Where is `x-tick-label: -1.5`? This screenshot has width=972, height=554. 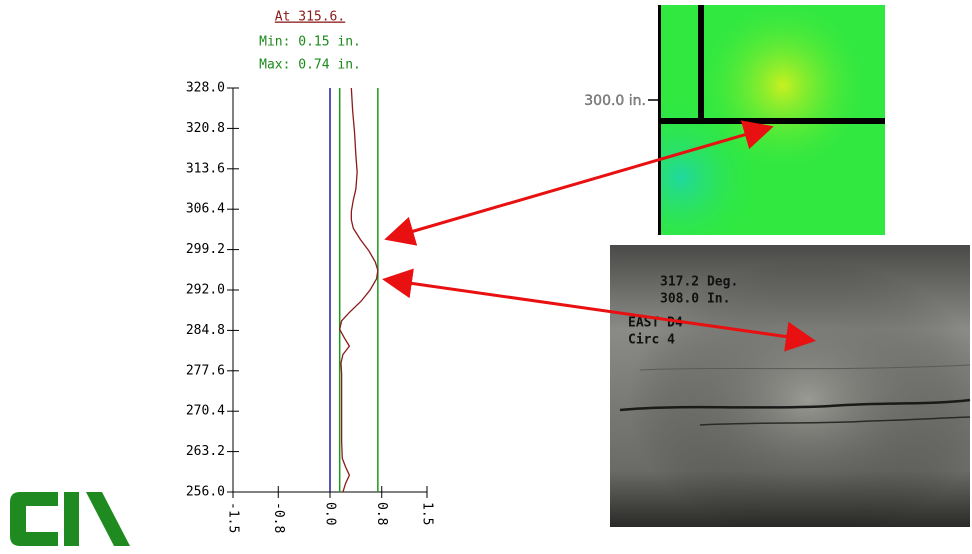
x-tick-label: -1.5 is located at coordinates (233, 517).